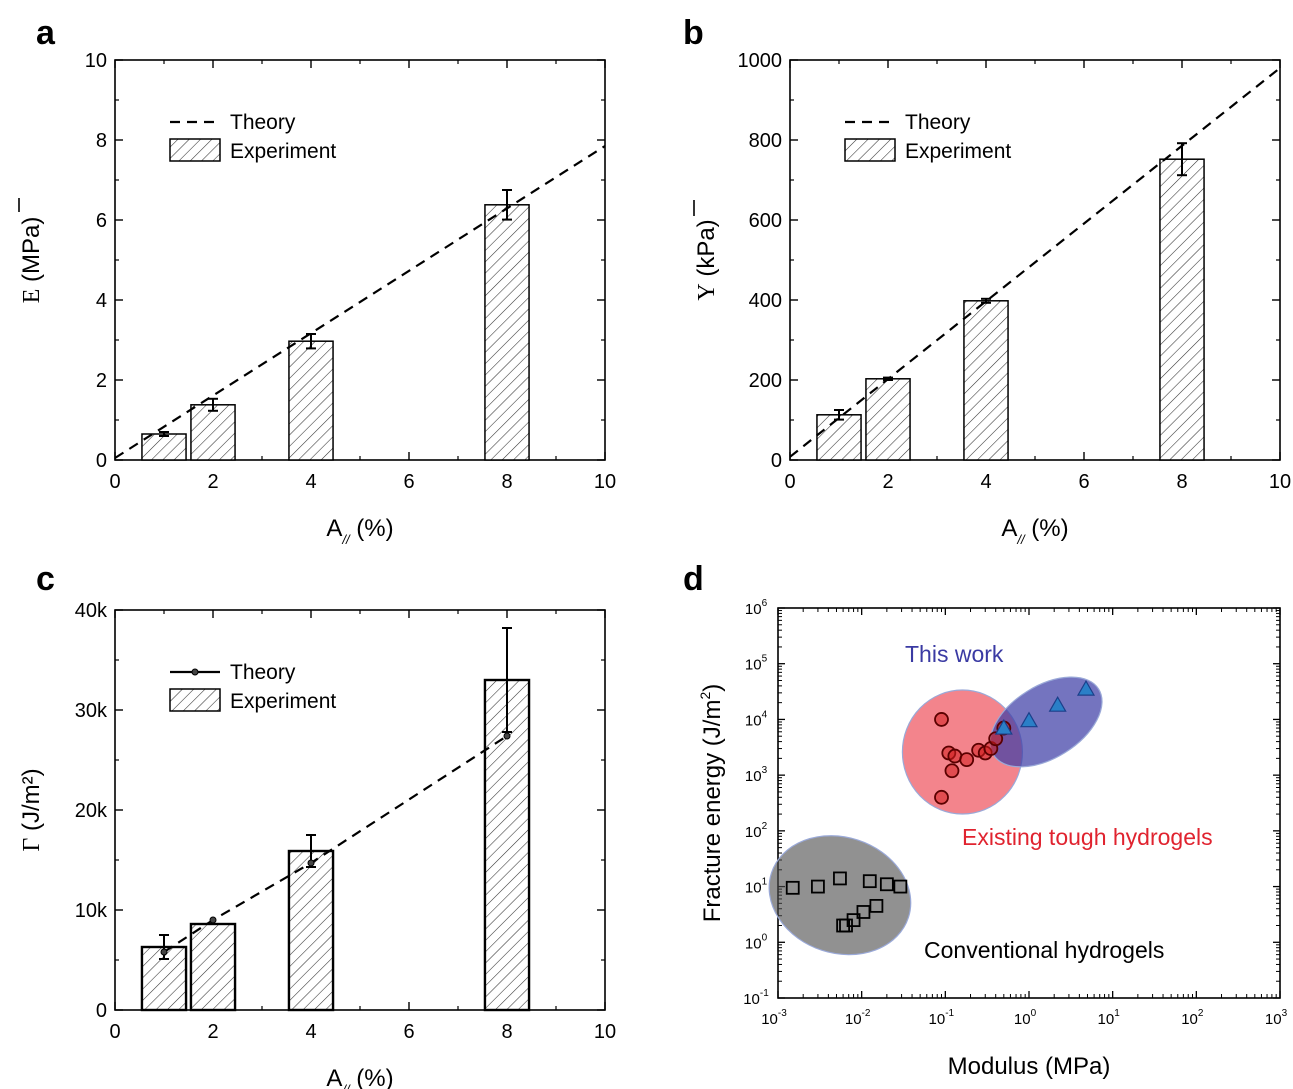  What do you see at coordinates (774, 1018) in the screenshot?
I see `x-tick-label: 10⁻³` at bounding box center [774, 1018].